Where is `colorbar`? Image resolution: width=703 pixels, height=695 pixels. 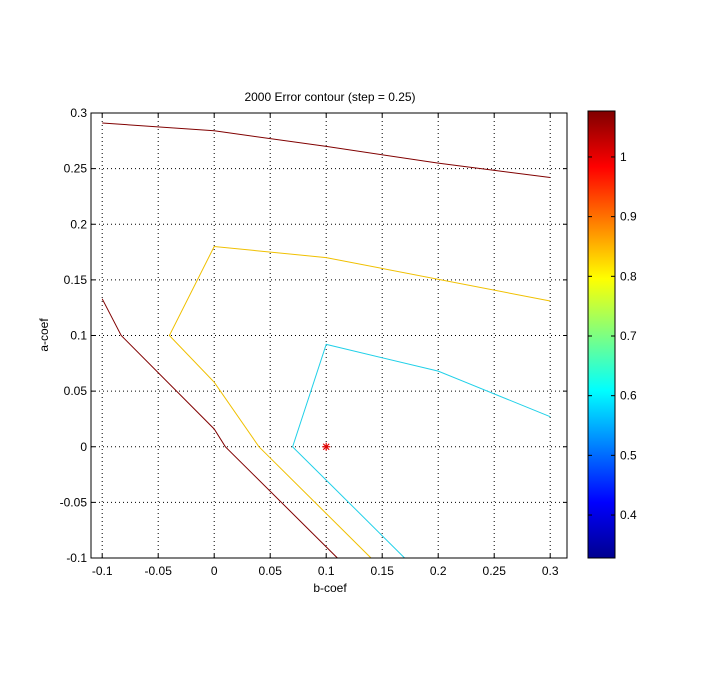
colorbar is located at coordinates (601, 334).